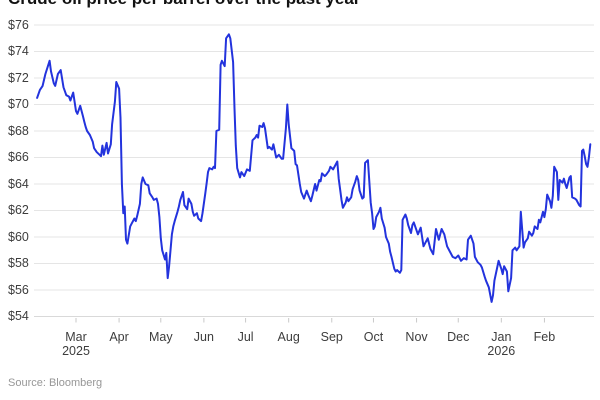 The height and width of the screenshot is (400, 600). I want to click on y-axis-label: $68, so click(18, 130).